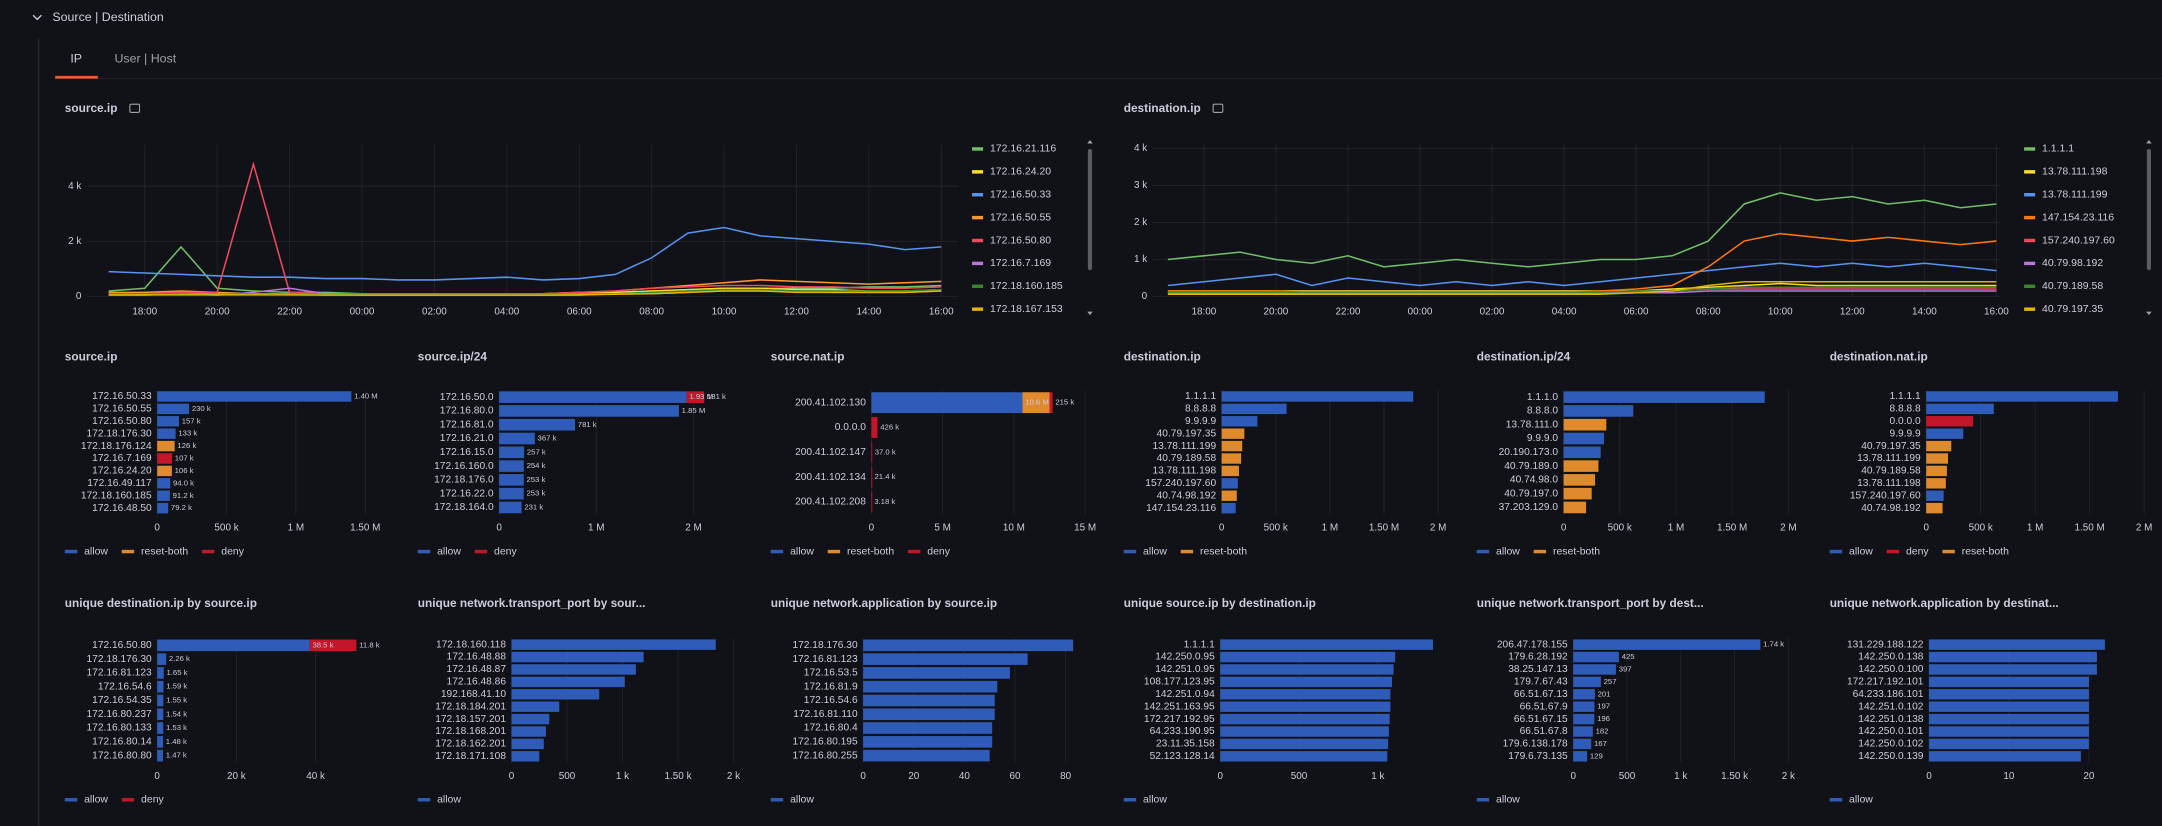 The width and height of the screenshot is (2162, 826). I want to click on legend-label: 172.18.167.153, so click(1026, 309).